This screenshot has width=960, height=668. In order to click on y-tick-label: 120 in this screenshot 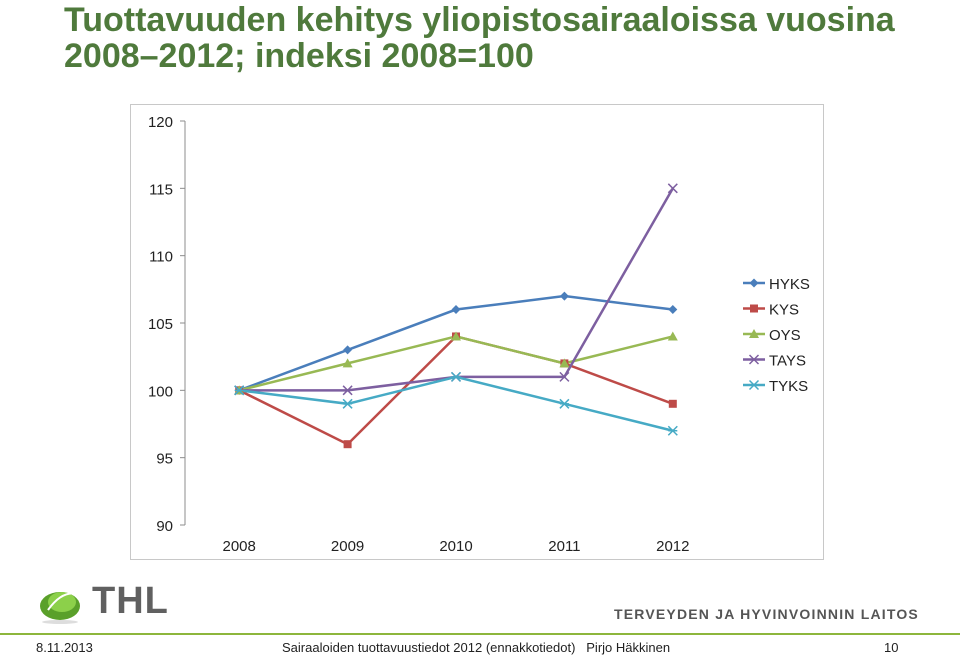, I will do `click(160, 122)`.